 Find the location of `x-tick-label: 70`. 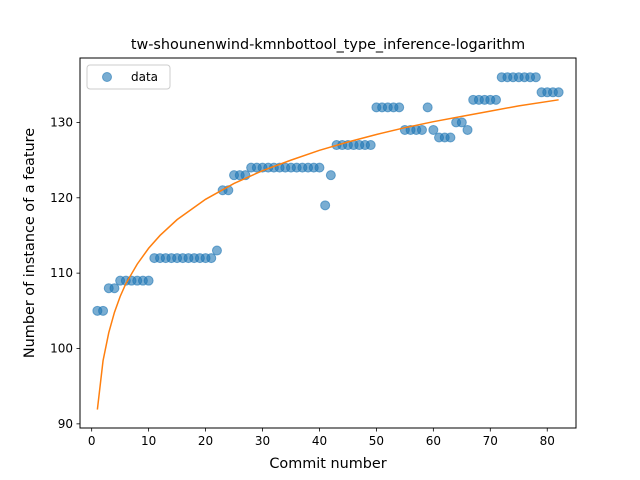

x-tick-label: 70 is located at coordinates (490, 441).